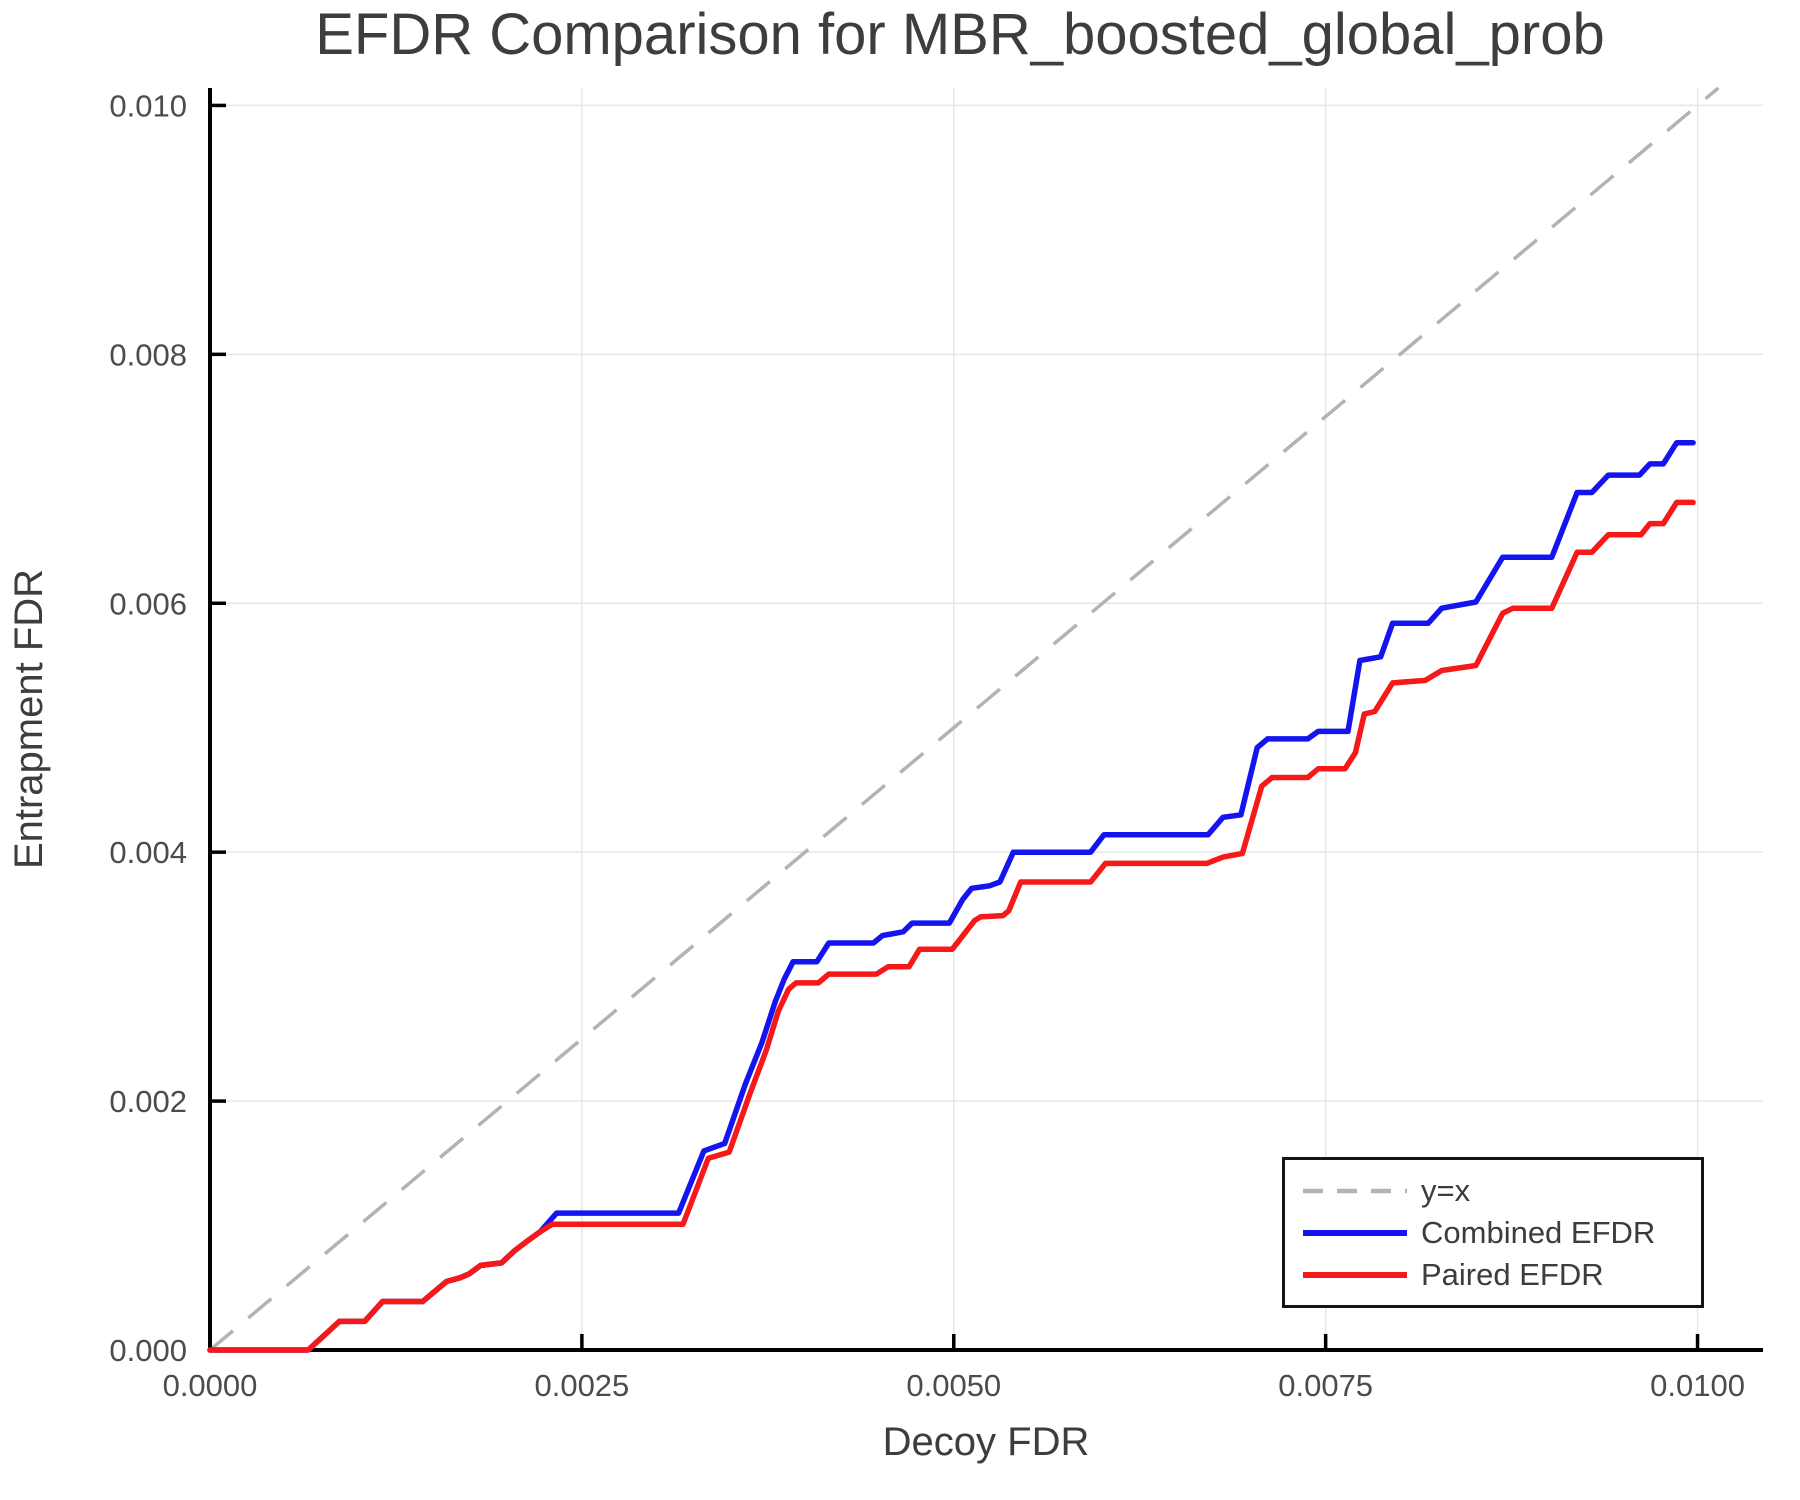 Image resolution: width=1800 pixels, height=1500 pixels. What do you see at coordinates (1538, 1232) in the screenshot?
I see `legend-label-combined-efdr: Combined EFDR` at bounding box center [1538, 1232].